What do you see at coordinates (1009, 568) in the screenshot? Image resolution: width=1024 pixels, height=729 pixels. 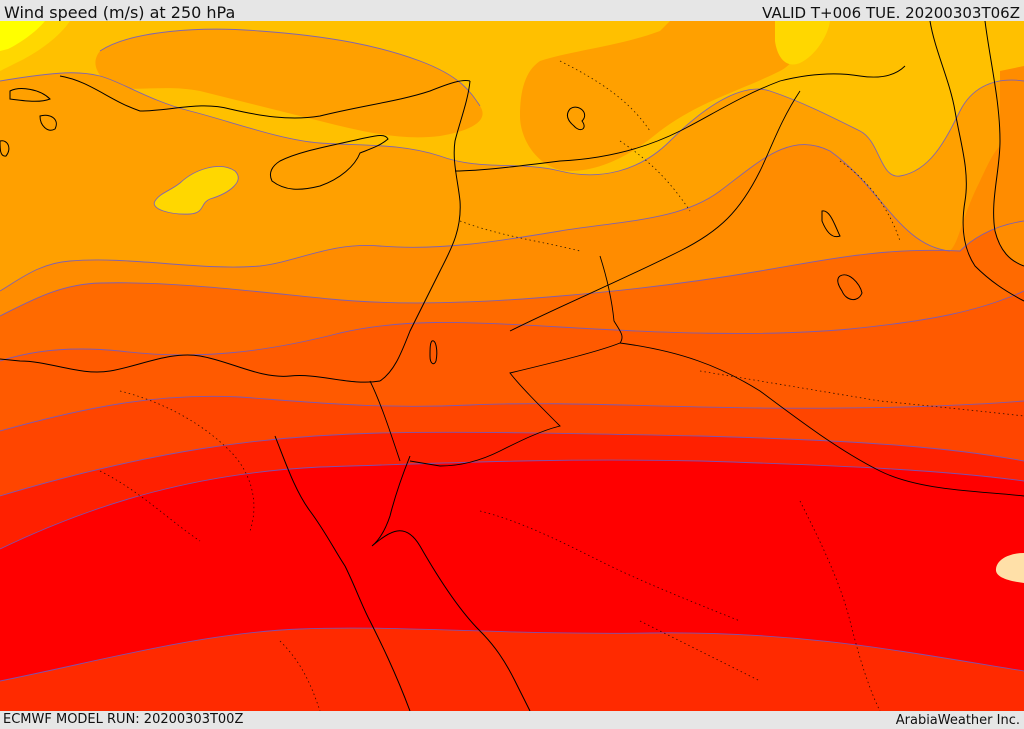 I see `region-pale-peach-east` at bounding box center [1009, 568].